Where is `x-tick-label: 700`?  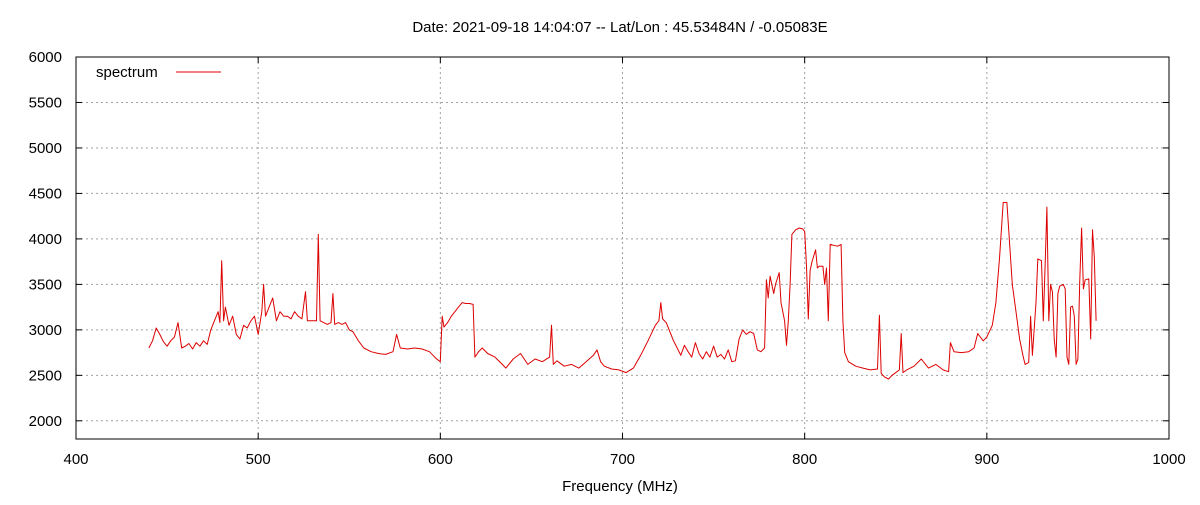 x-tick-label: 700 is located at coordinates (622, 459).